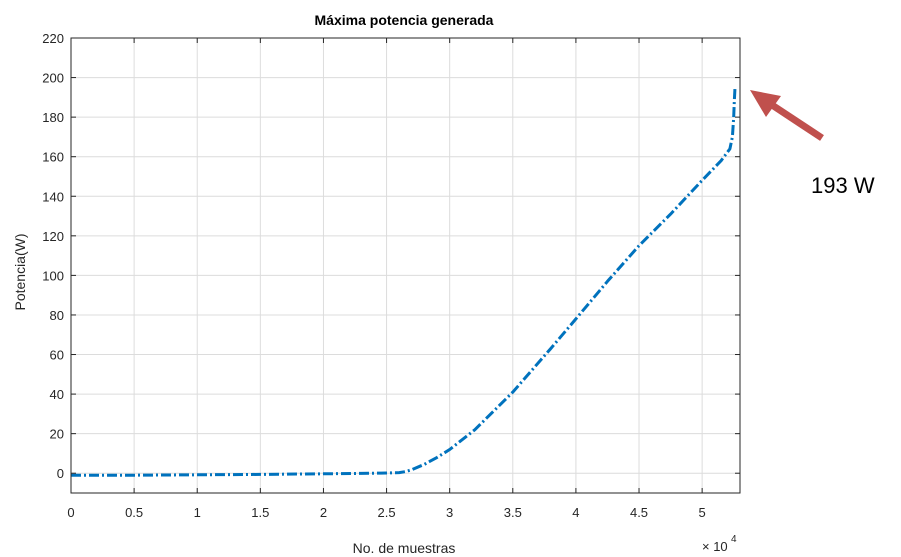  I want to click on annotation-arrow, so click(787, 115).